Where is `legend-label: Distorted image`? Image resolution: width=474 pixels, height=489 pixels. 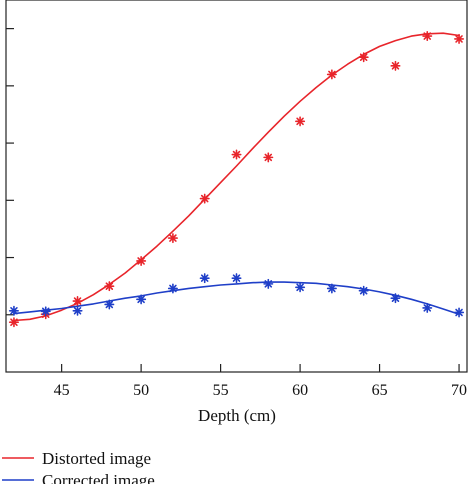 legend-label: Distorted image is located at coordinates (96, 458).